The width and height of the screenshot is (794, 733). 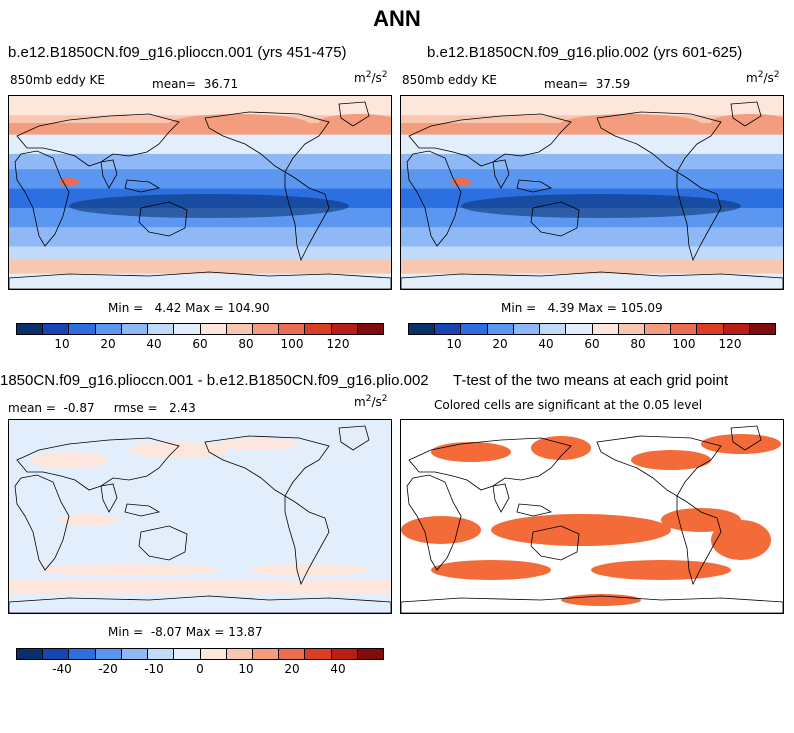 What do you see at coordinates (292, 344) in the screenshot?
I see `panel1-tick: 100` at bounding box center [292, 344].